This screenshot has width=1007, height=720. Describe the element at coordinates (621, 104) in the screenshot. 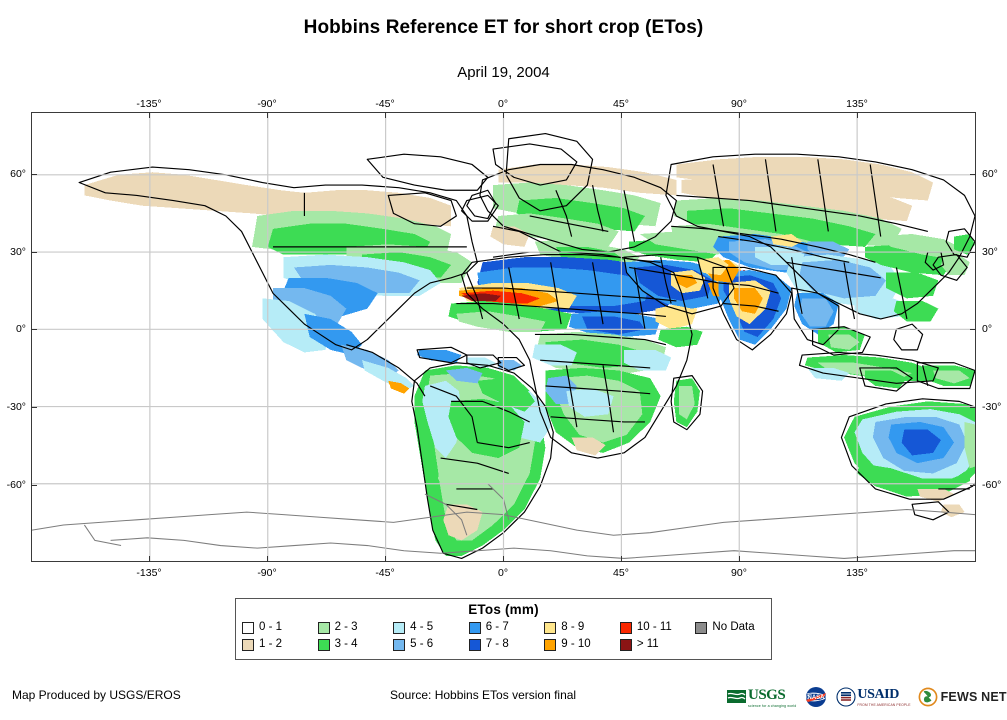

I see `x-tick-label-4: 45°` at that location.